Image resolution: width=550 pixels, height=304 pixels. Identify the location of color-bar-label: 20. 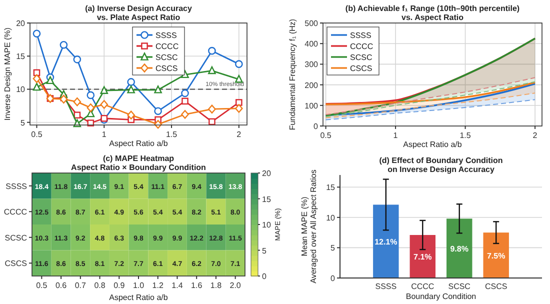
(267, 173).